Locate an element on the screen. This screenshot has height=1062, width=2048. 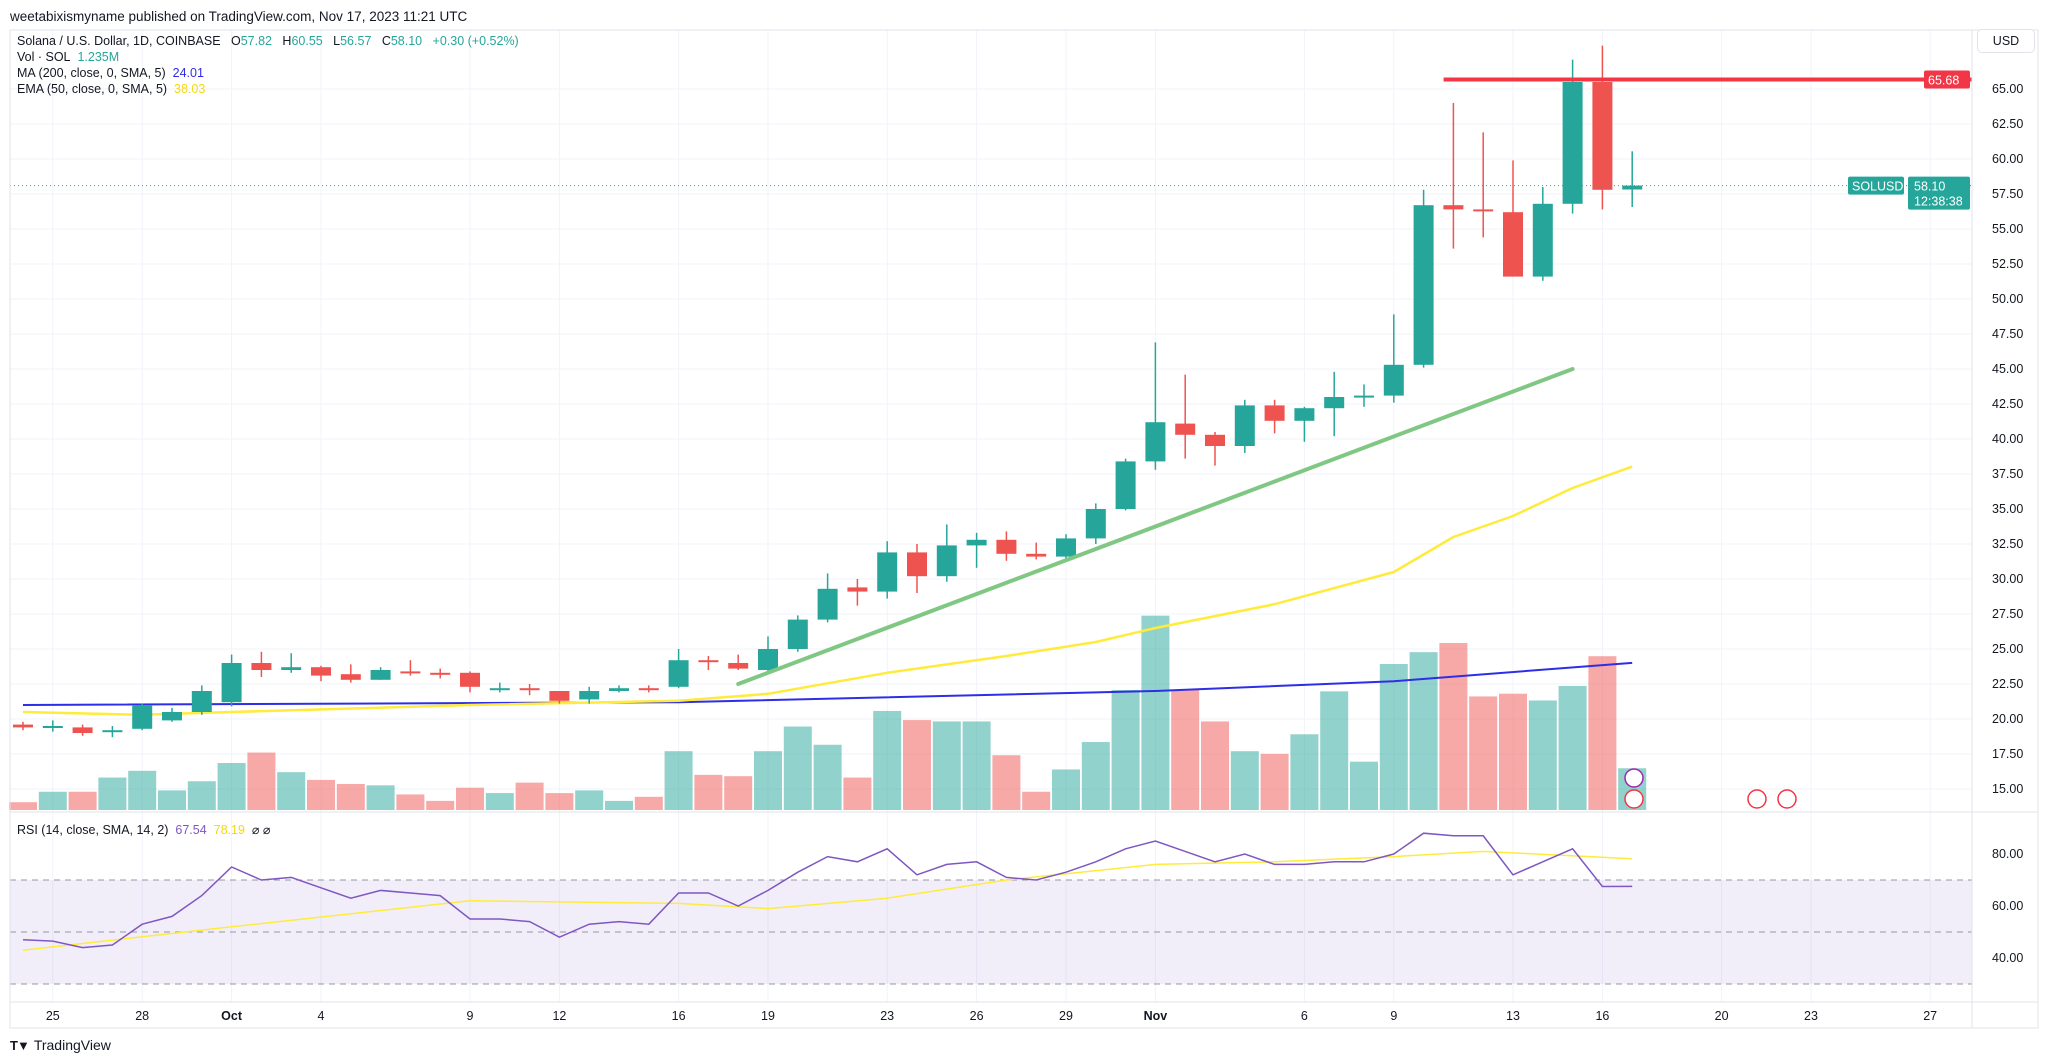
close-label: C is located at coordinates (386, 41).